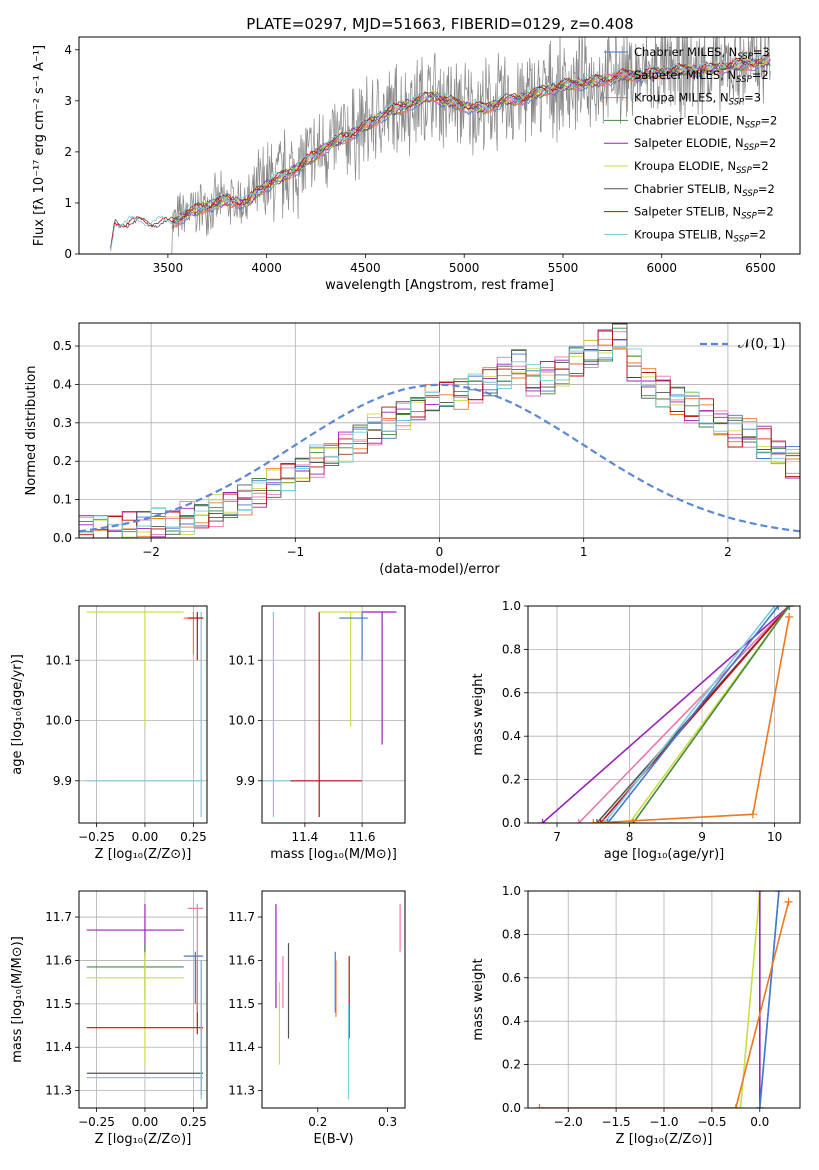 The image size is (819, 1170). What do you see at coordinates (774, 837) in the screenshot?
I see `mass-weight-vs-age-xtick-label: 10` at bounding box center [774, 837].